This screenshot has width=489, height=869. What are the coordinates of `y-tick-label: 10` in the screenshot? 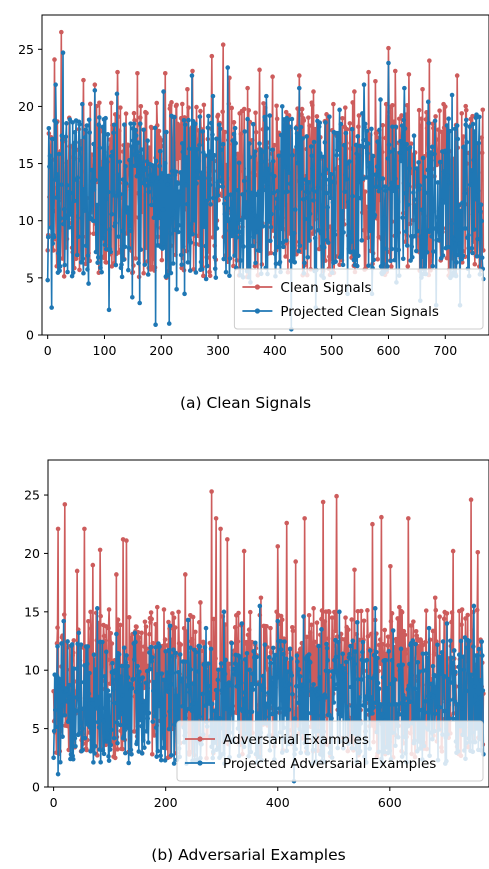 It's located at (32, 670).